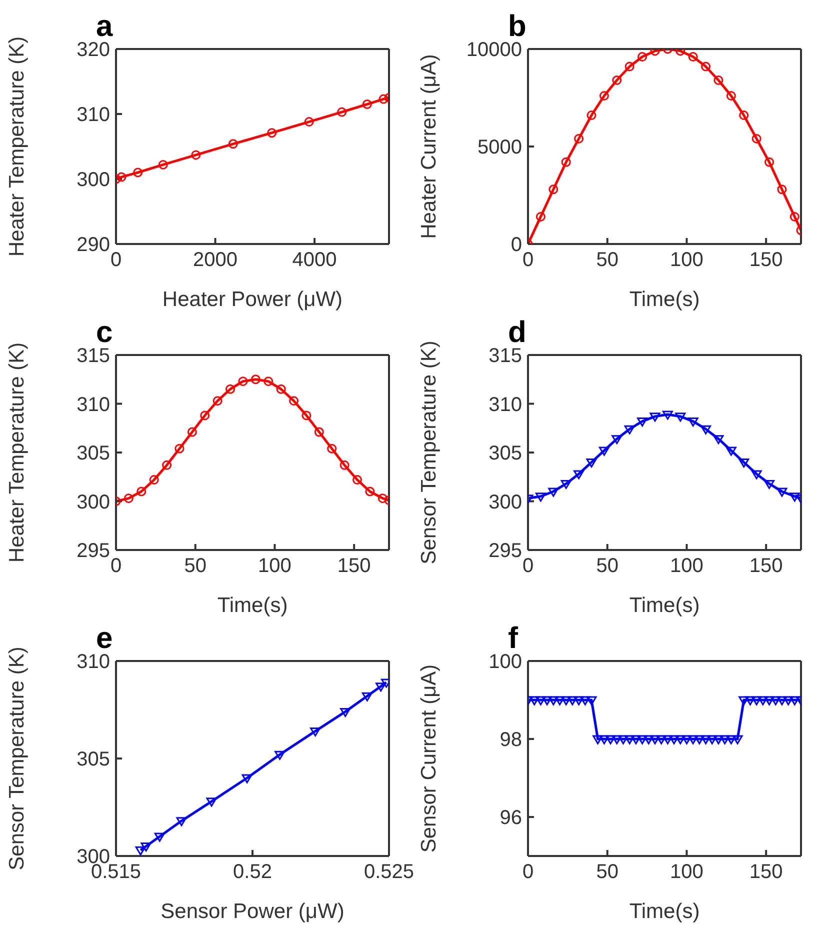 The height and width of the screenshot is (940, 840). Describe the element at coordinates (252, 911) in the screenshot. I see `x-axis-title: Sensor Power (μW)` at that location.